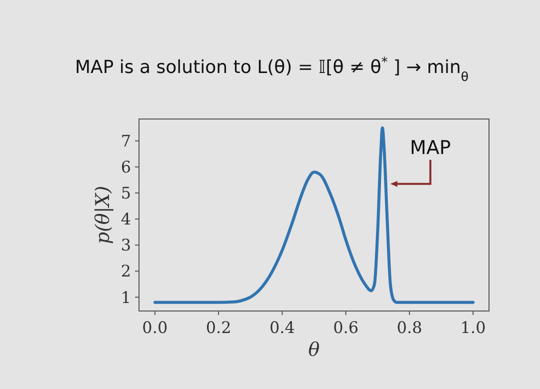 This screenshot has height=389, width=540. What do you see at coordinates (103, 215) in the screenshot?
I see `y-axis-title: p(θ|X)` at bounding box center [103, 215].